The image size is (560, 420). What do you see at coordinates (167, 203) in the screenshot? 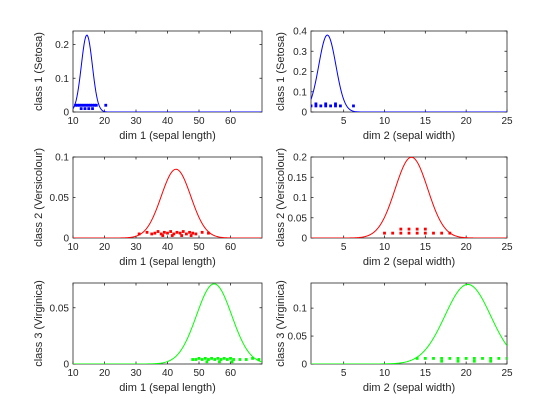
I see `density-curve` at bounding box center [167, 203].